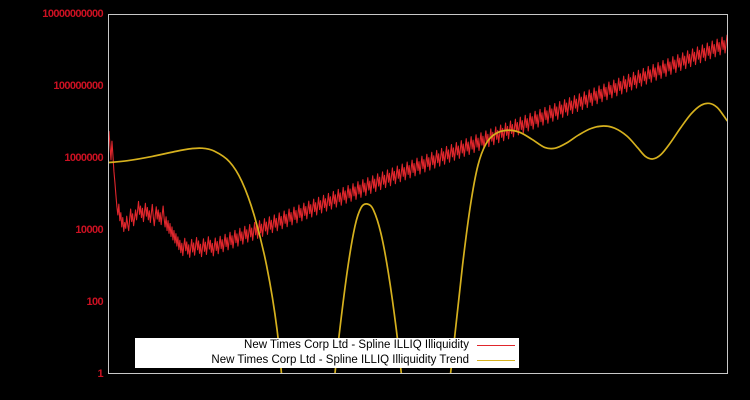  What do you see at coordinates (100, 374) in the screenshot?
I see `y-tick-label-1: 1` at bounding box center [100, 374].